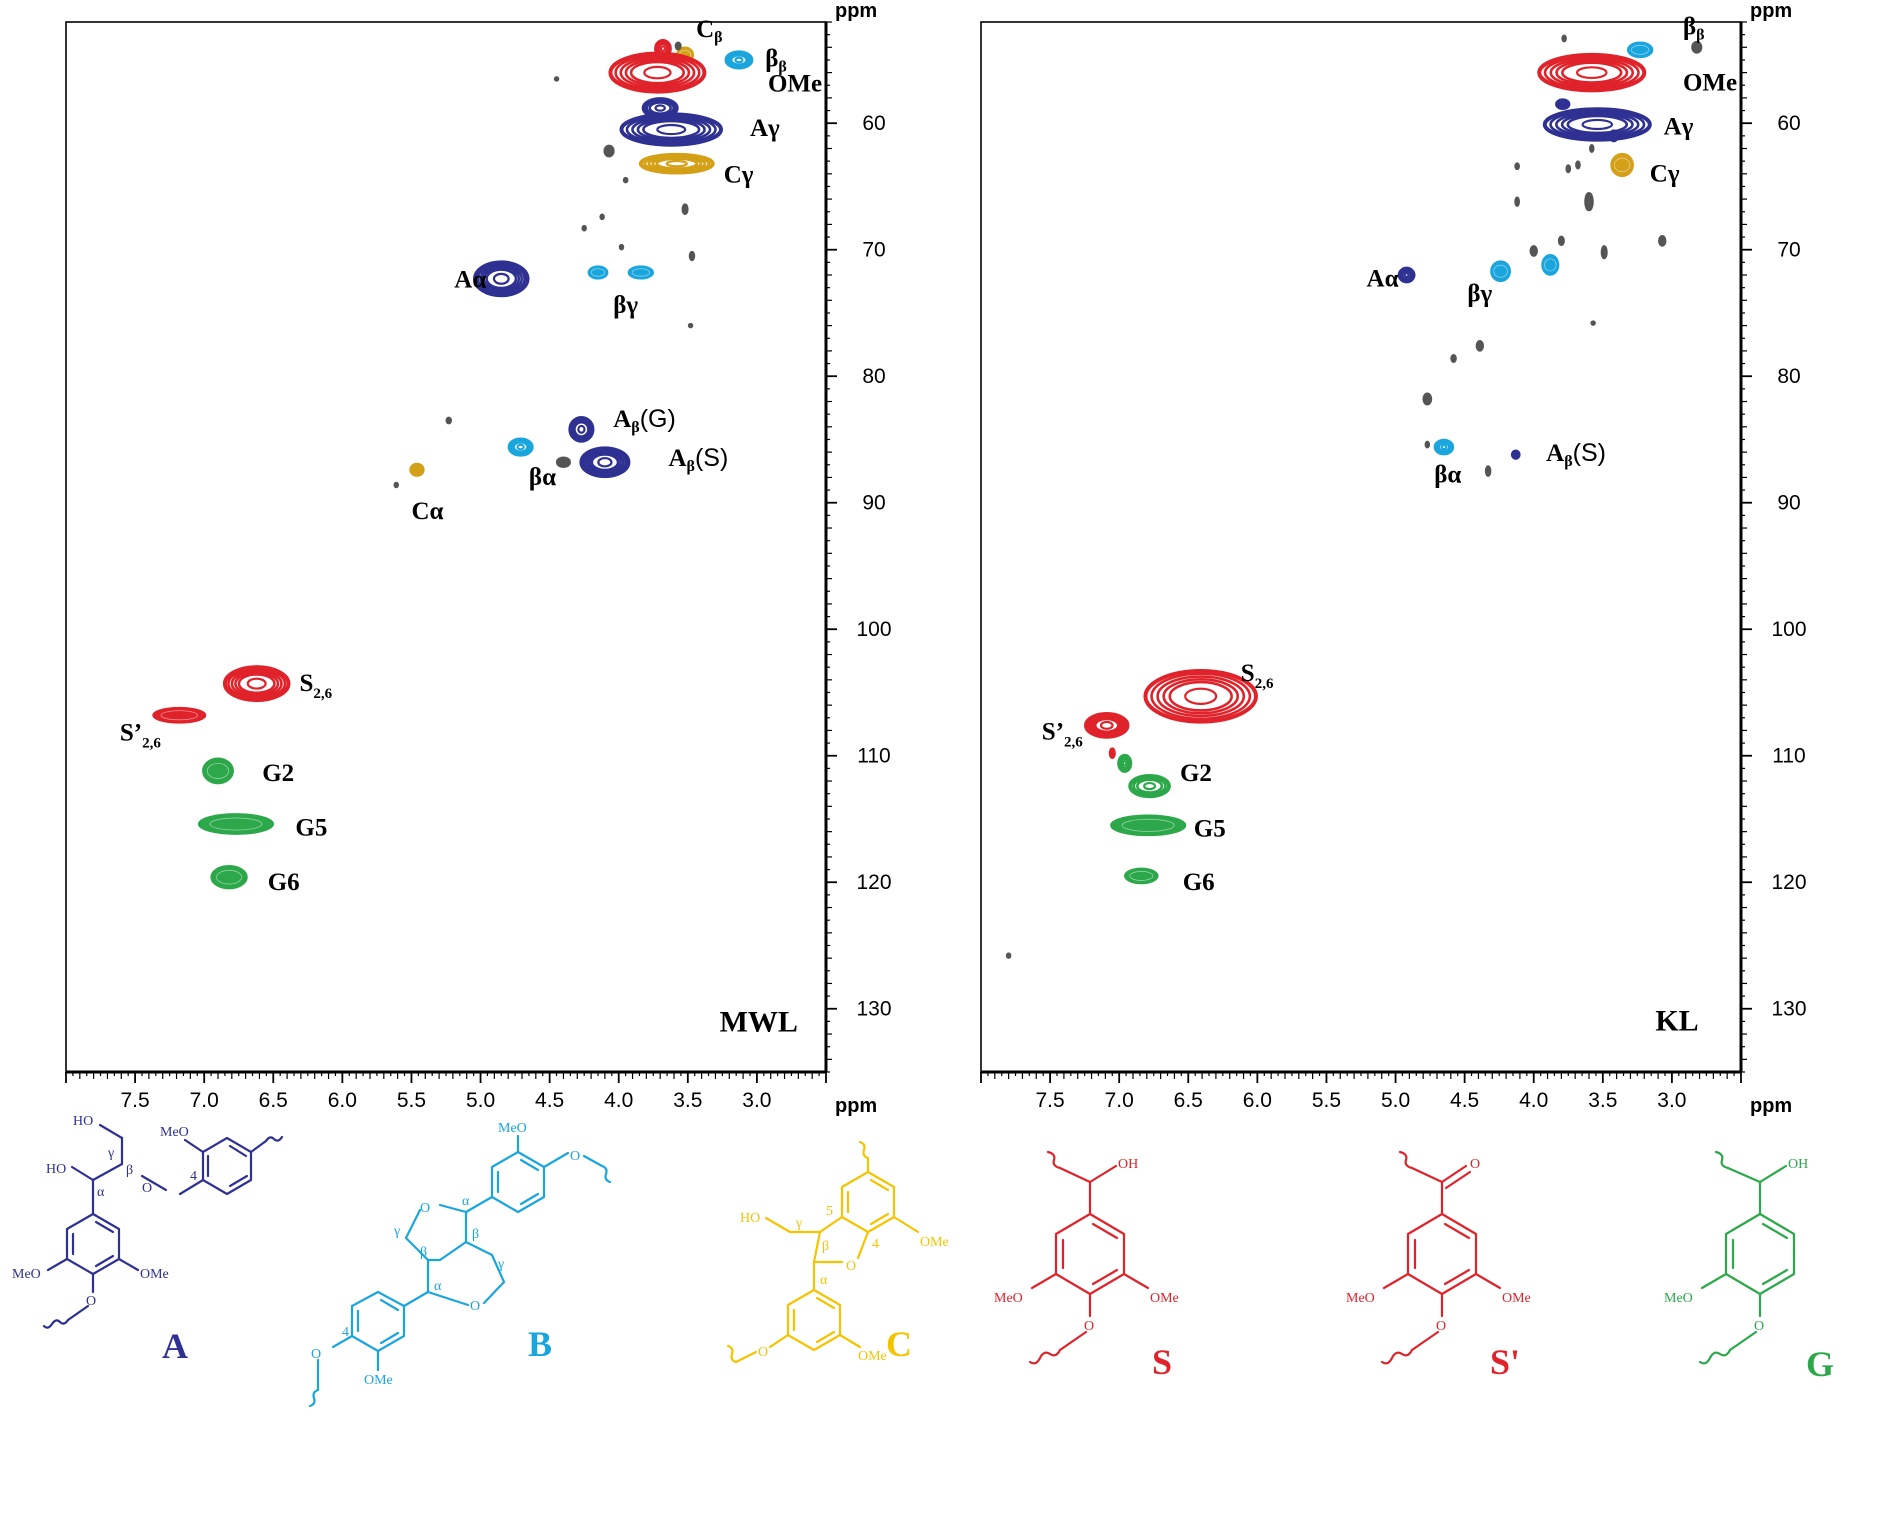  Describe the element at coordinates (1447, 474) in the screenshot. I see `kl-peak-label: βα` at that location.